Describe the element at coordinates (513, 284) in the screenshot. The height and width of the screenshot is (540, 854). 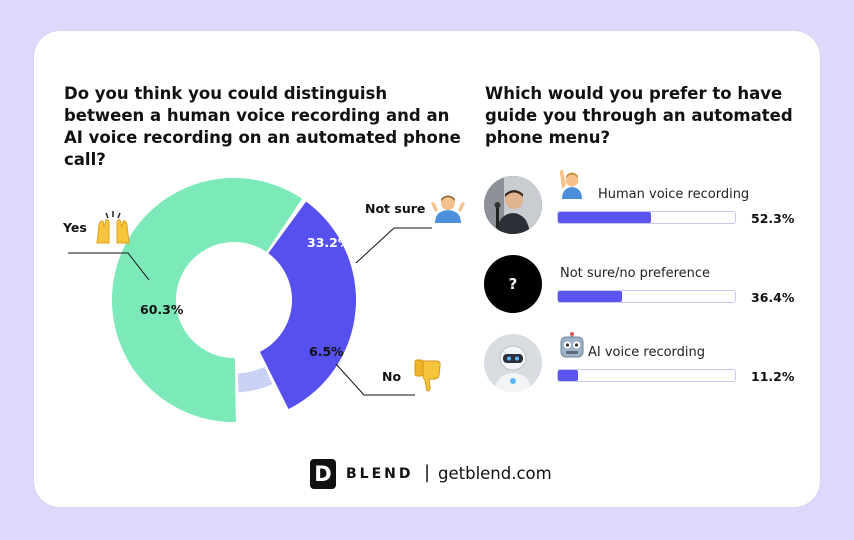
I see `unsure-avatar: ?` at that location.